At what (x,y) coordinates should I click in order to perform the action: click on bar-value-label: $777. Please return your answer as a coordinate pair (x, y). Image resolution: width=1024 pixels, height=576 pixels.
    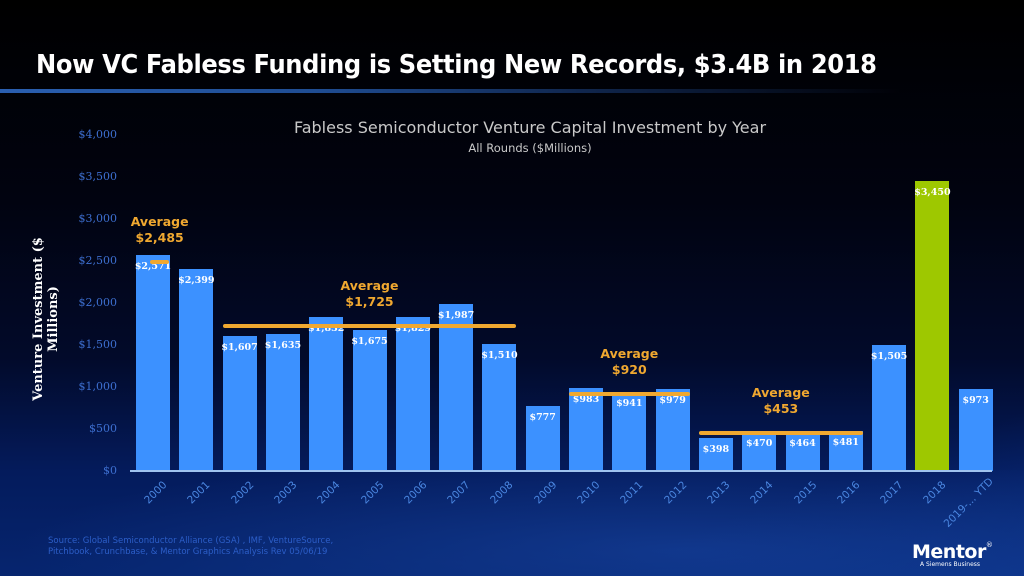
    Looking at the image, I should click on (542, 417).